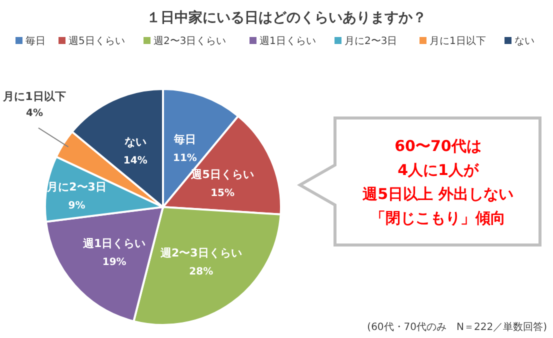 This screenshot has width=553, height=338. What do you see at coordinates (371, 41) in the screenshot?
I see `legend-label: 月に2〜3日` at bounding box center [371, 41].